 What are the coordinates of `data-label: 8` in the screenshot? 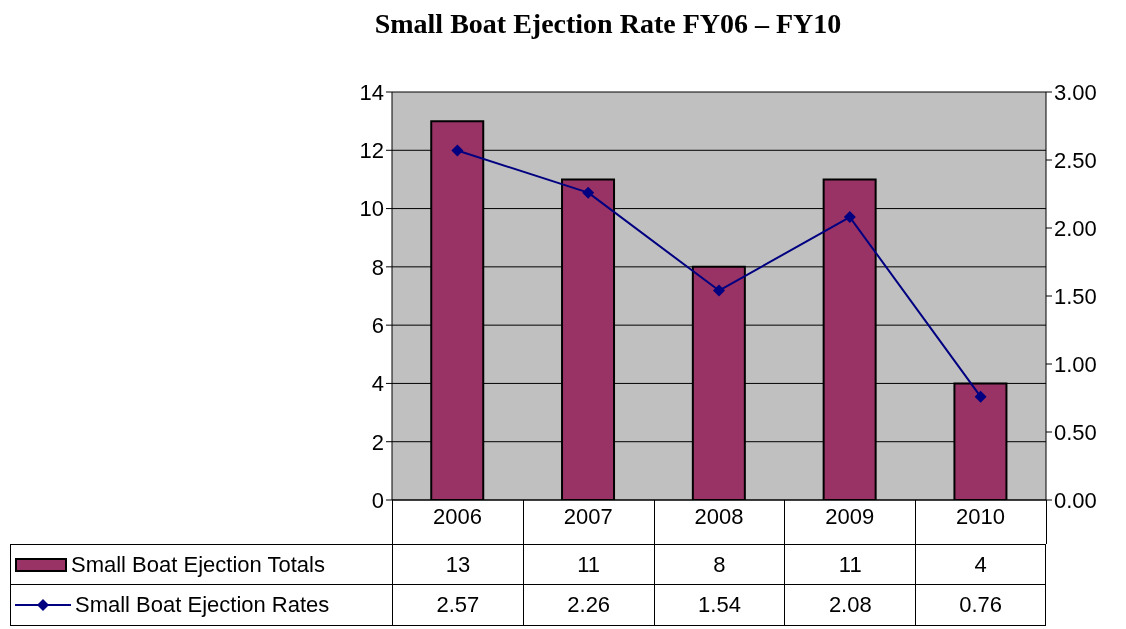 It's located at (719, 565).